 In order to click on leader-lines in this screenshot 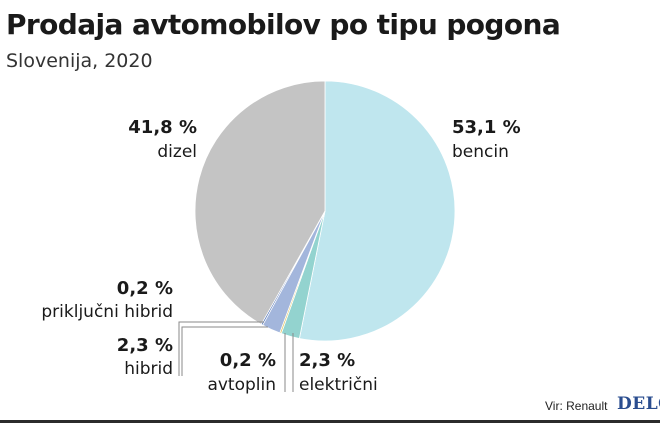, I will do `click(236, 356)`.